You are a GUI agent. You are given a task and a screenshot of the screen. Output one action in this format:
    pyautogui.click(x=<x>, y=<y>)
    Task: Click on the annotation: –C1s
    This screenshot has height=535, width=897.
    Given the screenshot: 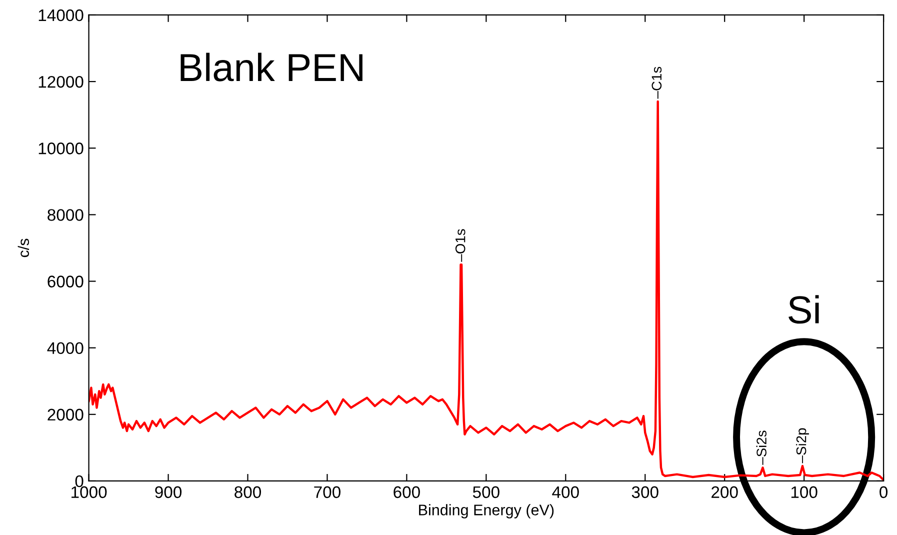 What is the action you would take?
    pyautogui.click(x=657, y=82)
    